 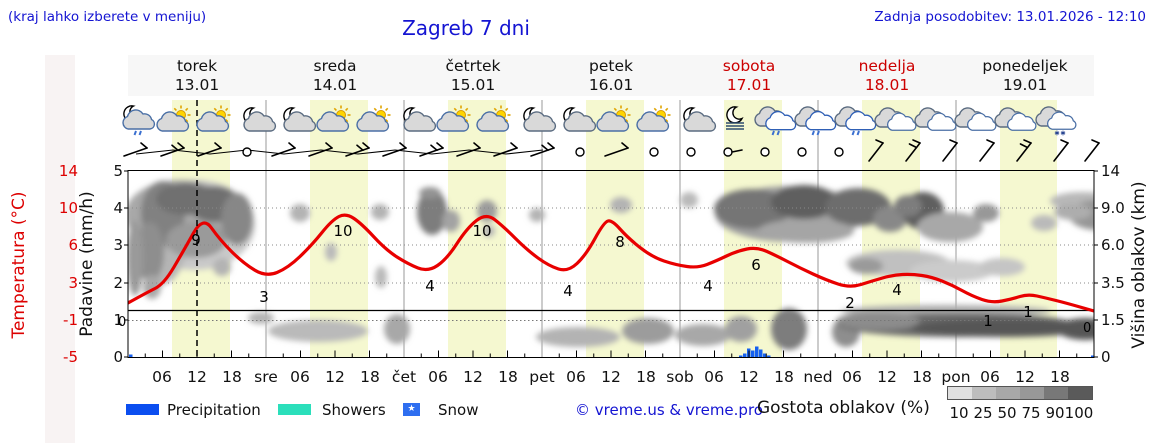 What do you see at coordinates (620, 242) in the screenshot?
I see `temperature-value-label: 8` at bounding box center [620, 242].